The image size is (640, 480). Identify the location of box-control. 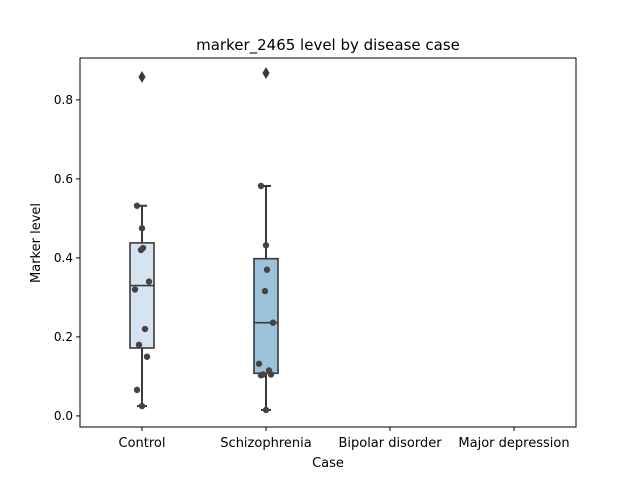
(142, 239).